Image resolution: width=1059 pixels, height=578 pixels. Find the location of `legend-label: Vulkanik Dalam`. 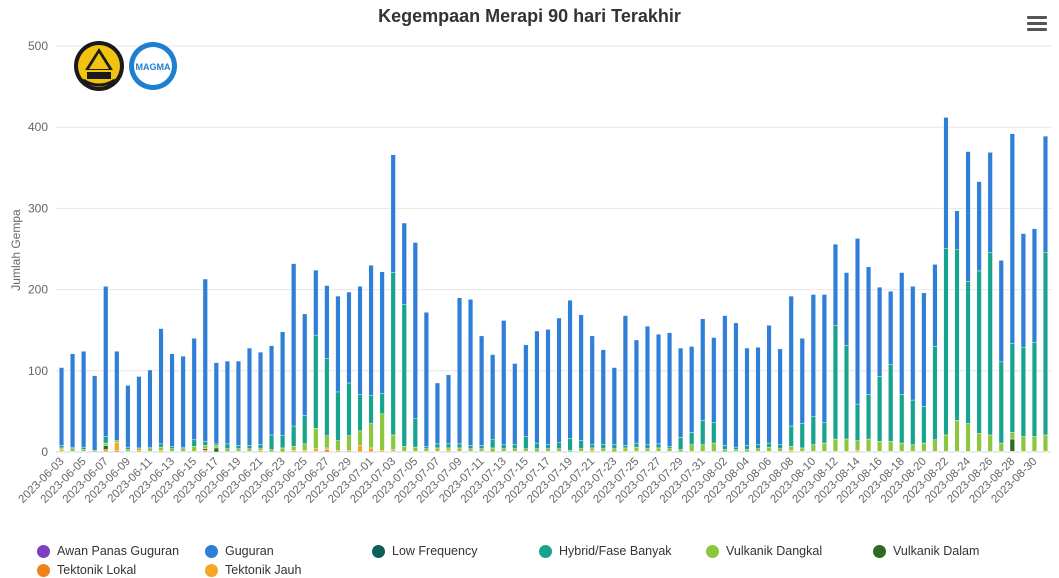

legend-label: Vulkanik Dalam is located at coordinates (936, 551).